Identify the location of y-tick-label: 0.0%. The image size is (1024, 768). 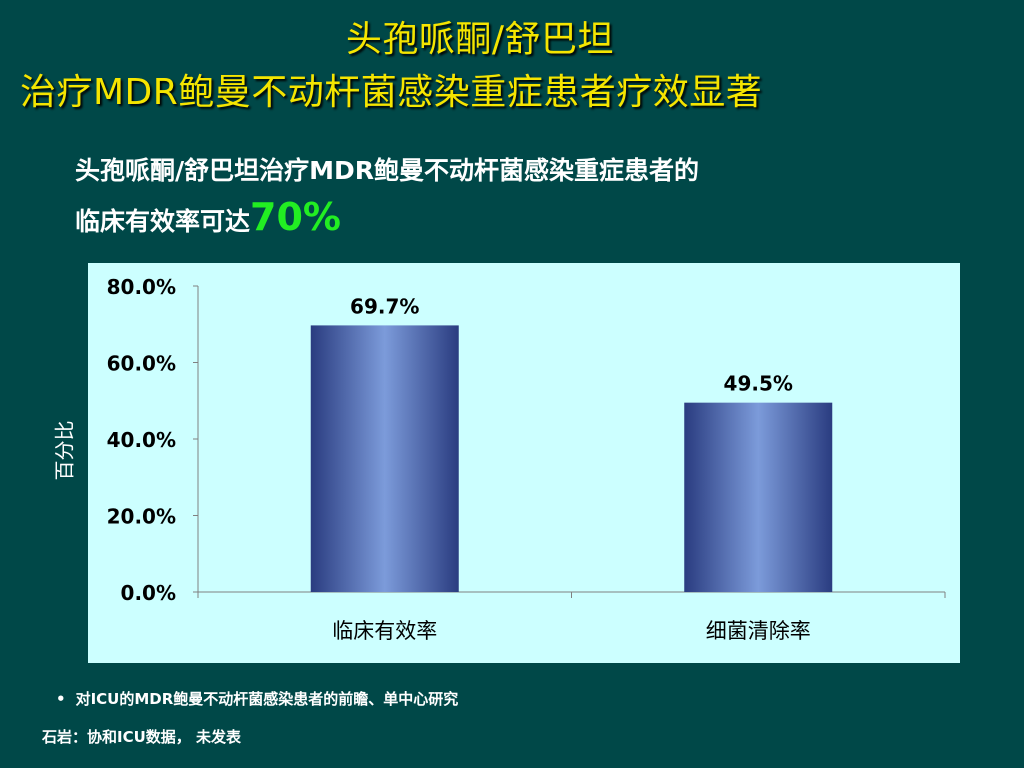
(148, 593).